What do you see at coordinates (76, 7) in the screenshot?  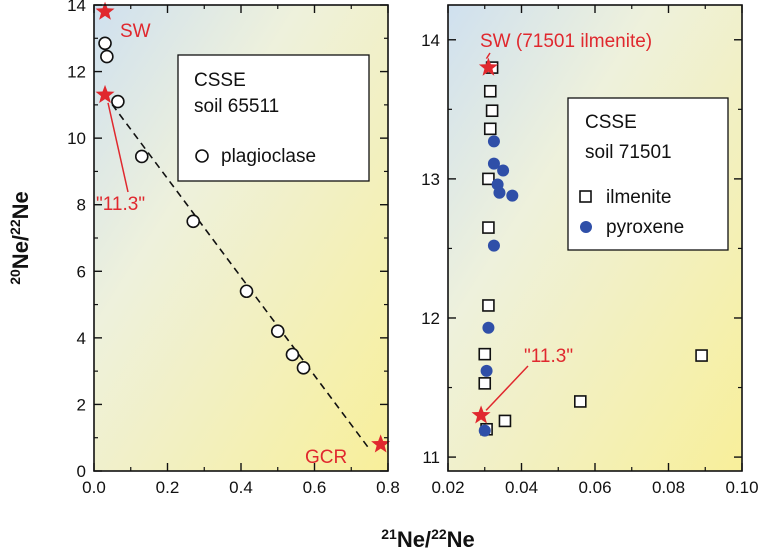 I see `left-y-tick-label: 14` at bounding box center [76, 7].